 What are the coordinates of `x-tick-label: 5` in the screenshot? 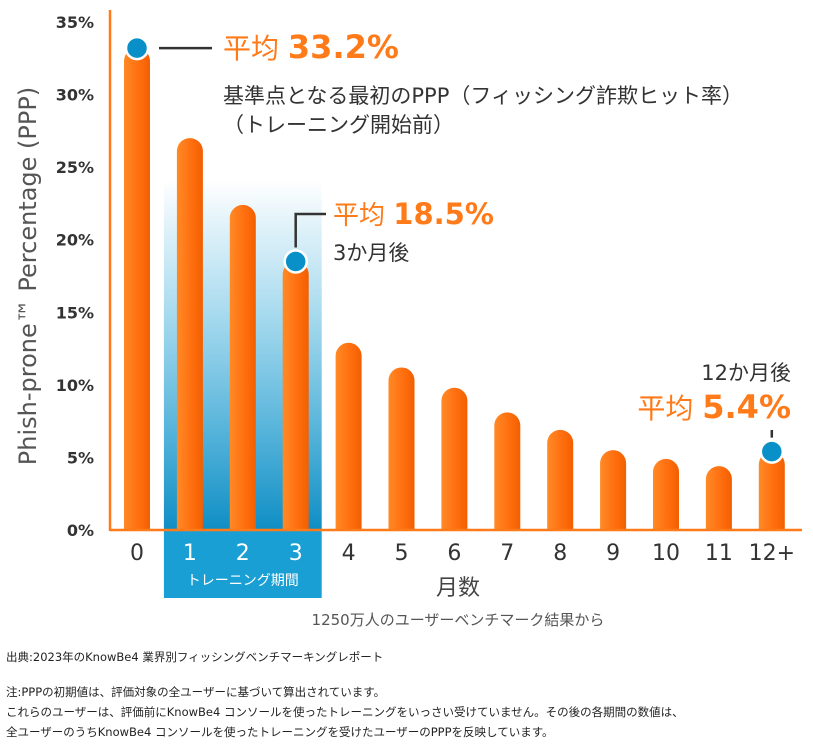 It's located at (402, 553).